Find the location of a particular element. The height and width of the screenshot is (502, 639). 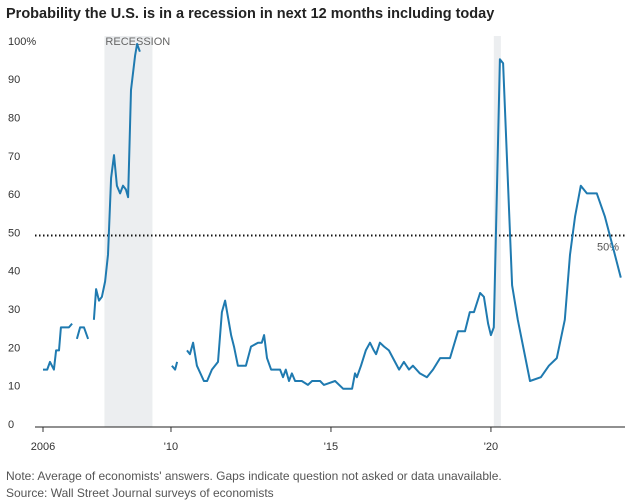

y-tick-label: 40 is located at coordinates (14, 272).